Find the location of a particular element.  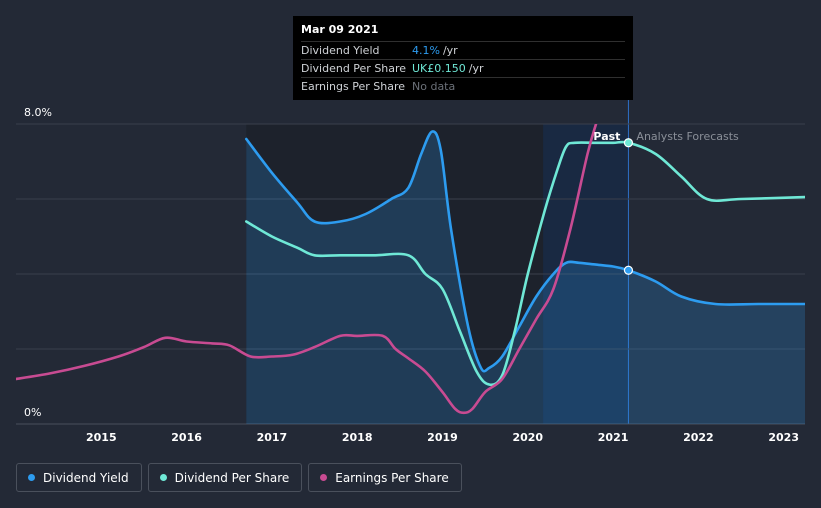

x-tick-label: 2022 is located at coordinates (698, 437).